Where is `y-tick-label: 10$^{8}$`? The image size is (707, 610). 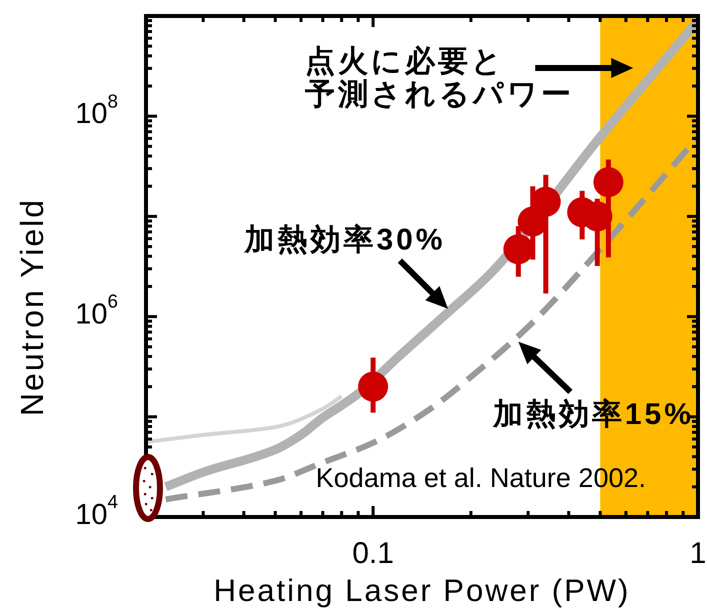
y-tick-label: 10$^{8}$ is located at coordinates (96, 110).